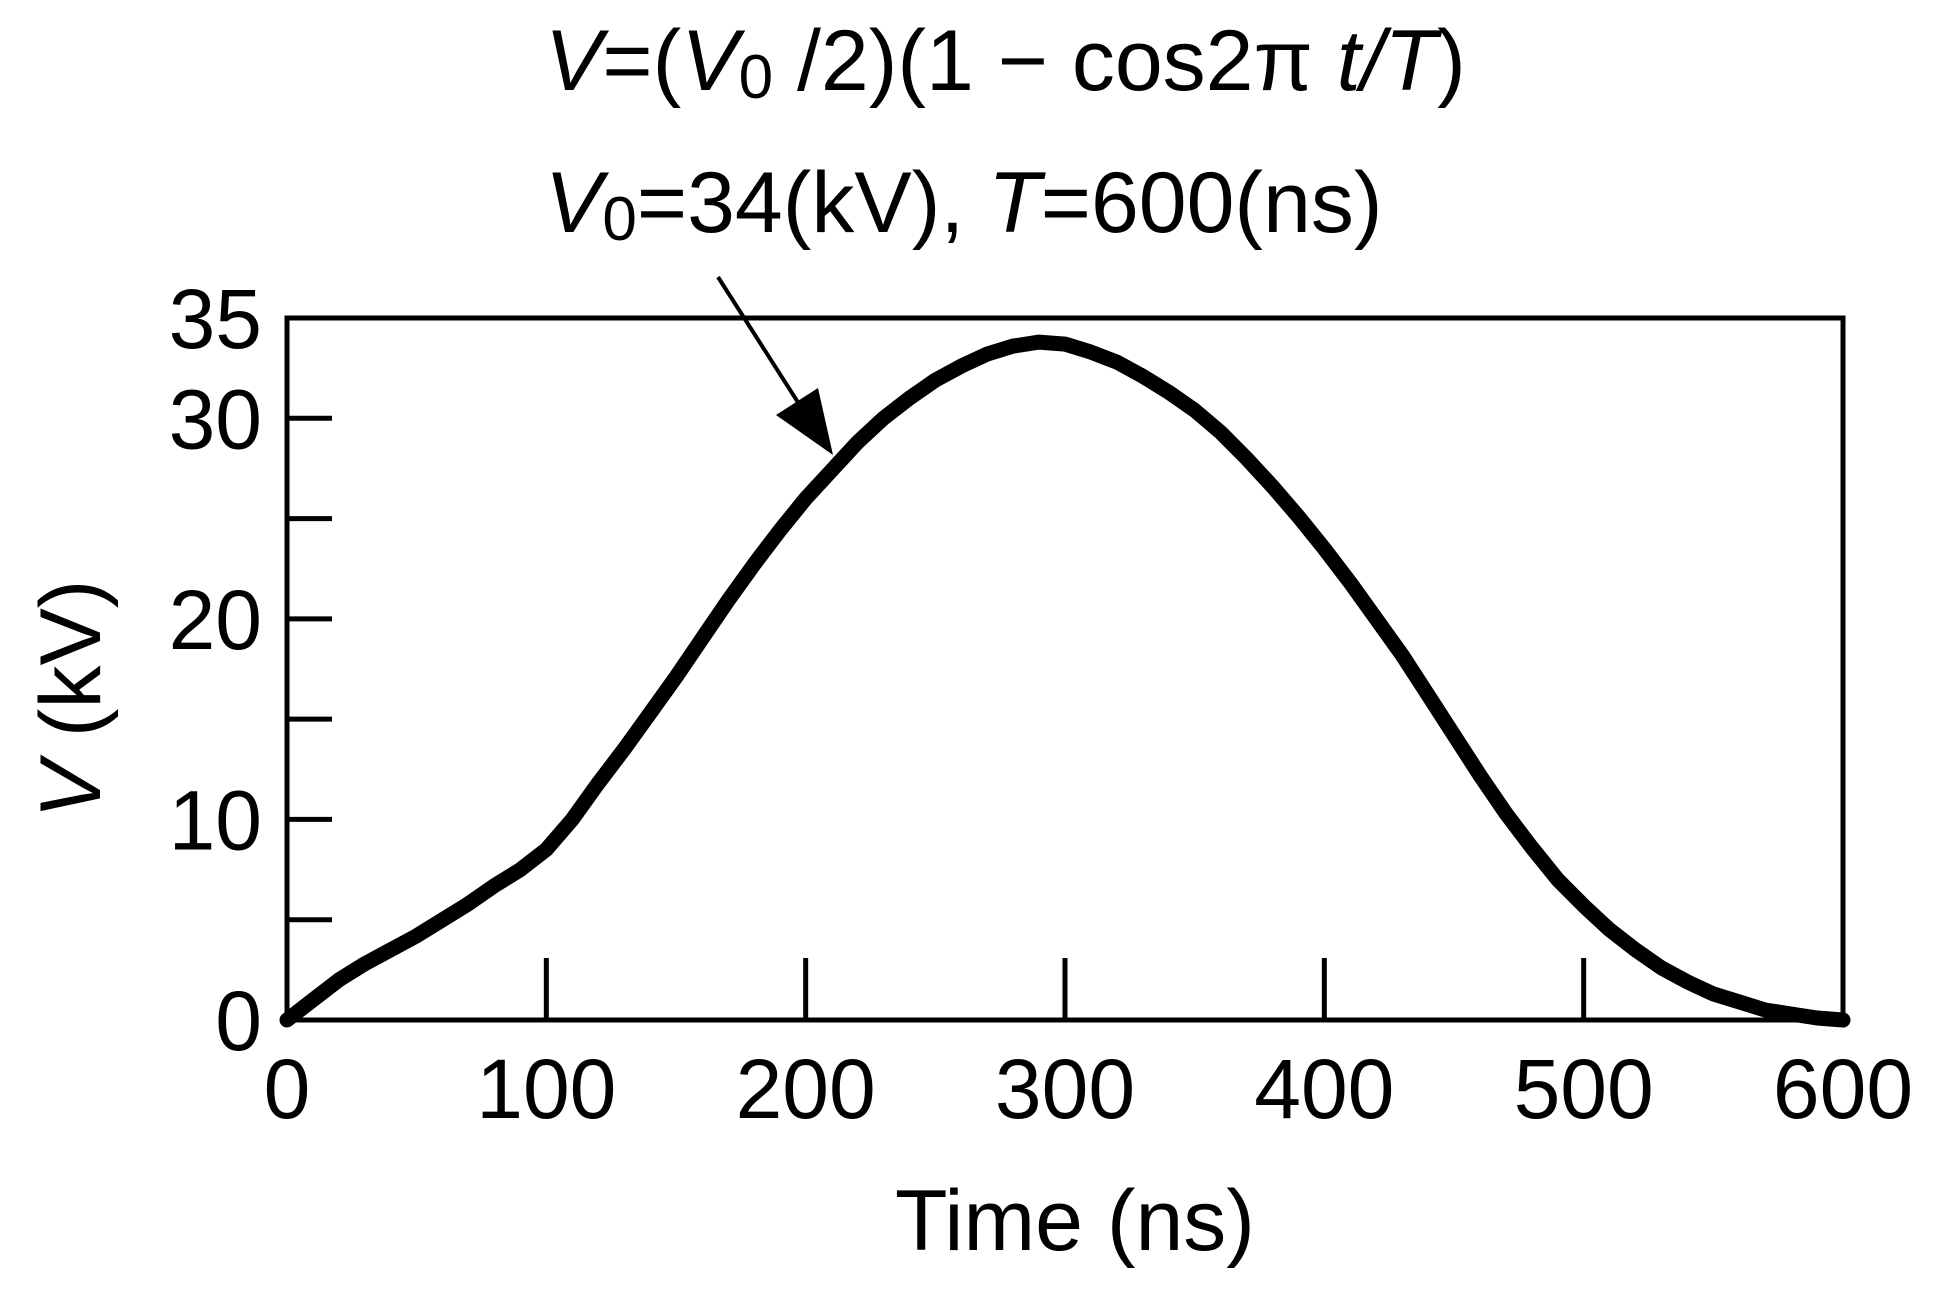  I want to click on x-tick-label-300: 300, so click(1065, 1089).